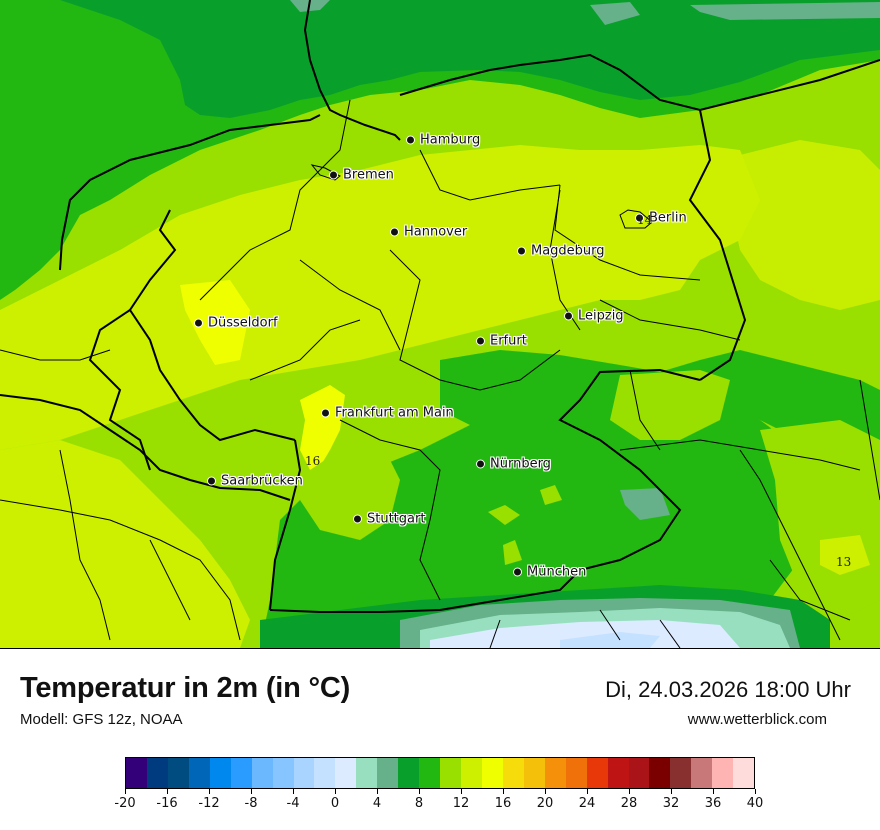 Image resolution: width=880 pixels, height=830 pixels. Describe the element at coordinates (396, 519) in the screenshot. I see `city-label: Stuttgart` at that location.